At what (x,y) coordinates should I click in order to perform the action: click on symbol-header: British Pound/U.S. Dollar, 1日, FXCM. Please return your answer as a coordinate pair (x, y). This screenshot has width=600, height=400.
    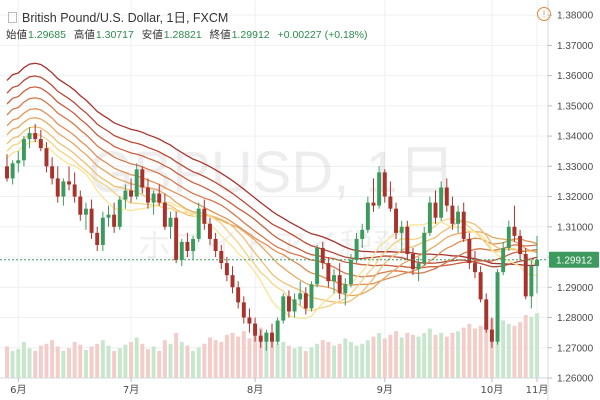
    Looking at the image, I should click on (117, 16).